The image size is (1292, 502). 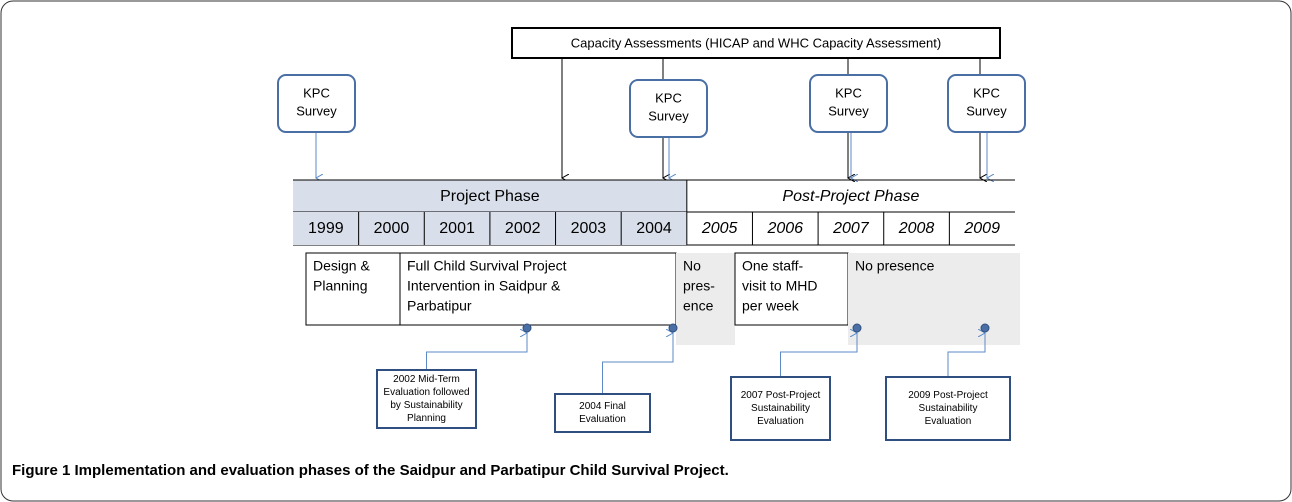 I want to click on year-label: 2009, so click(x=981, y=228).